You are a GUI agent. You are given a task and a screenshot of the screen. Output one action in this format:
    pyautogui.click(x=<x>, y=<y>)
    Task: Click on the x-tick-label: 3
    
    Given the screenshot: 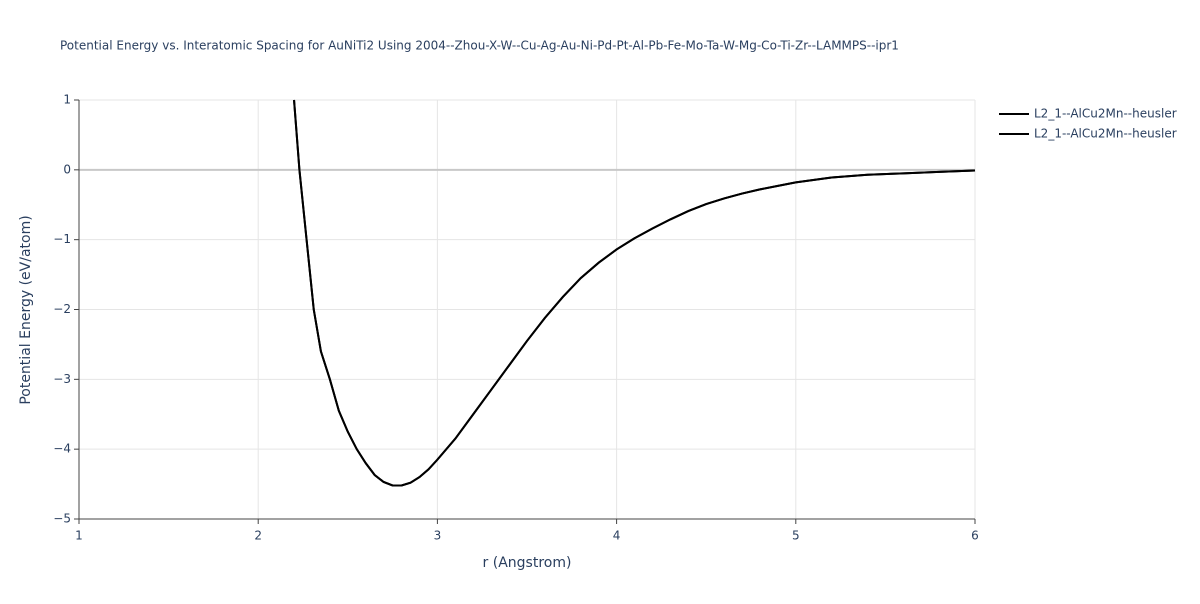 What is the action you would take?
    pyautogui.click(x=438, y=536)
    